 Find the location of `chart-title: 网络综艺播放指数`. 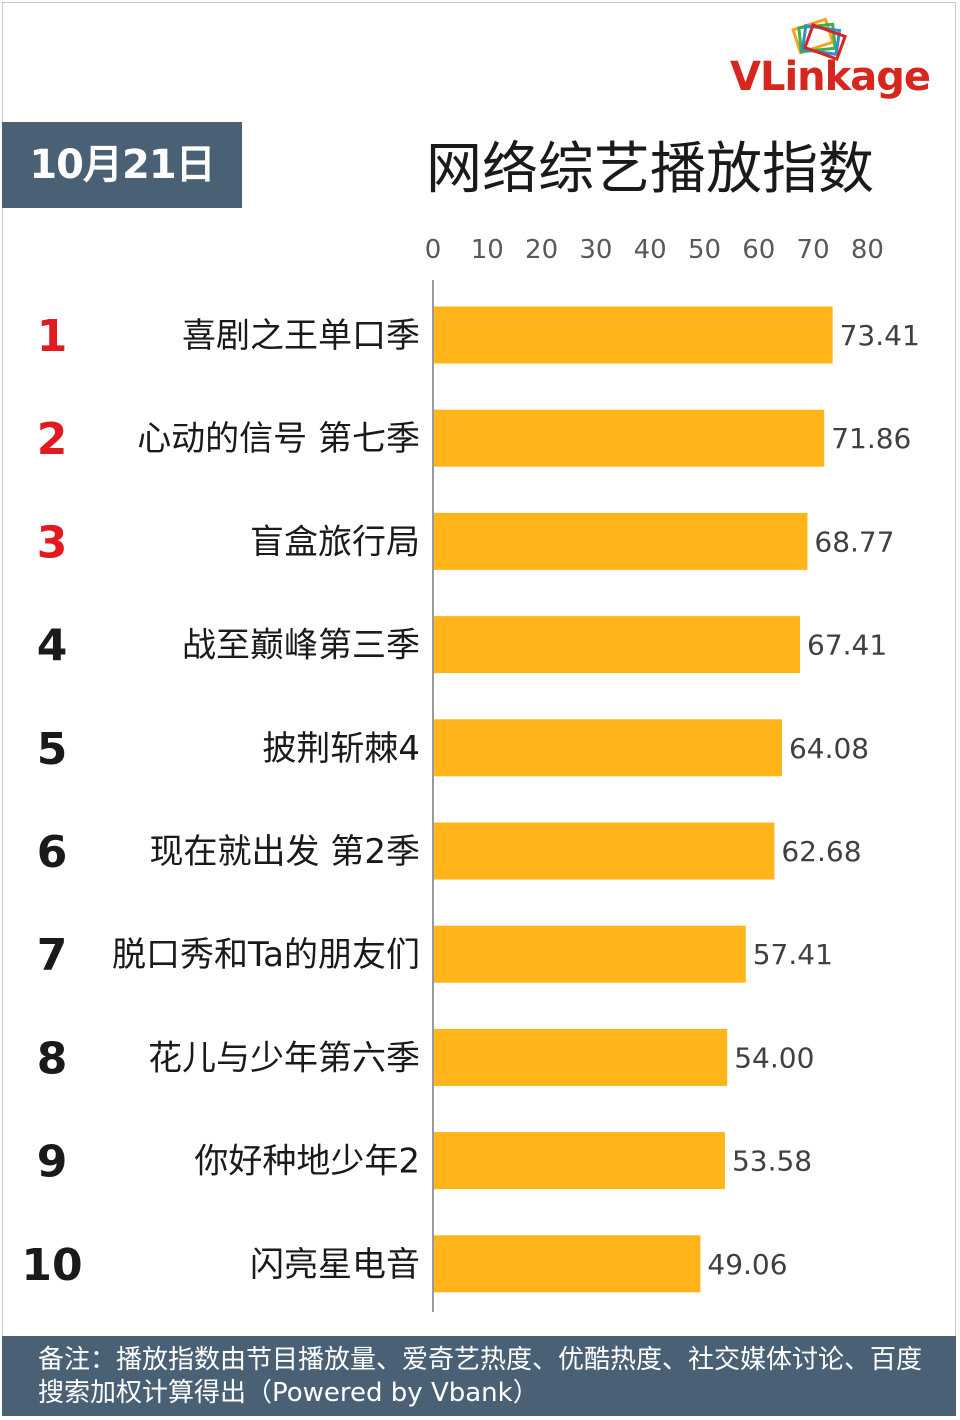

chart-title: 网络综艺播放指数 is located at coordinates (650, 169).